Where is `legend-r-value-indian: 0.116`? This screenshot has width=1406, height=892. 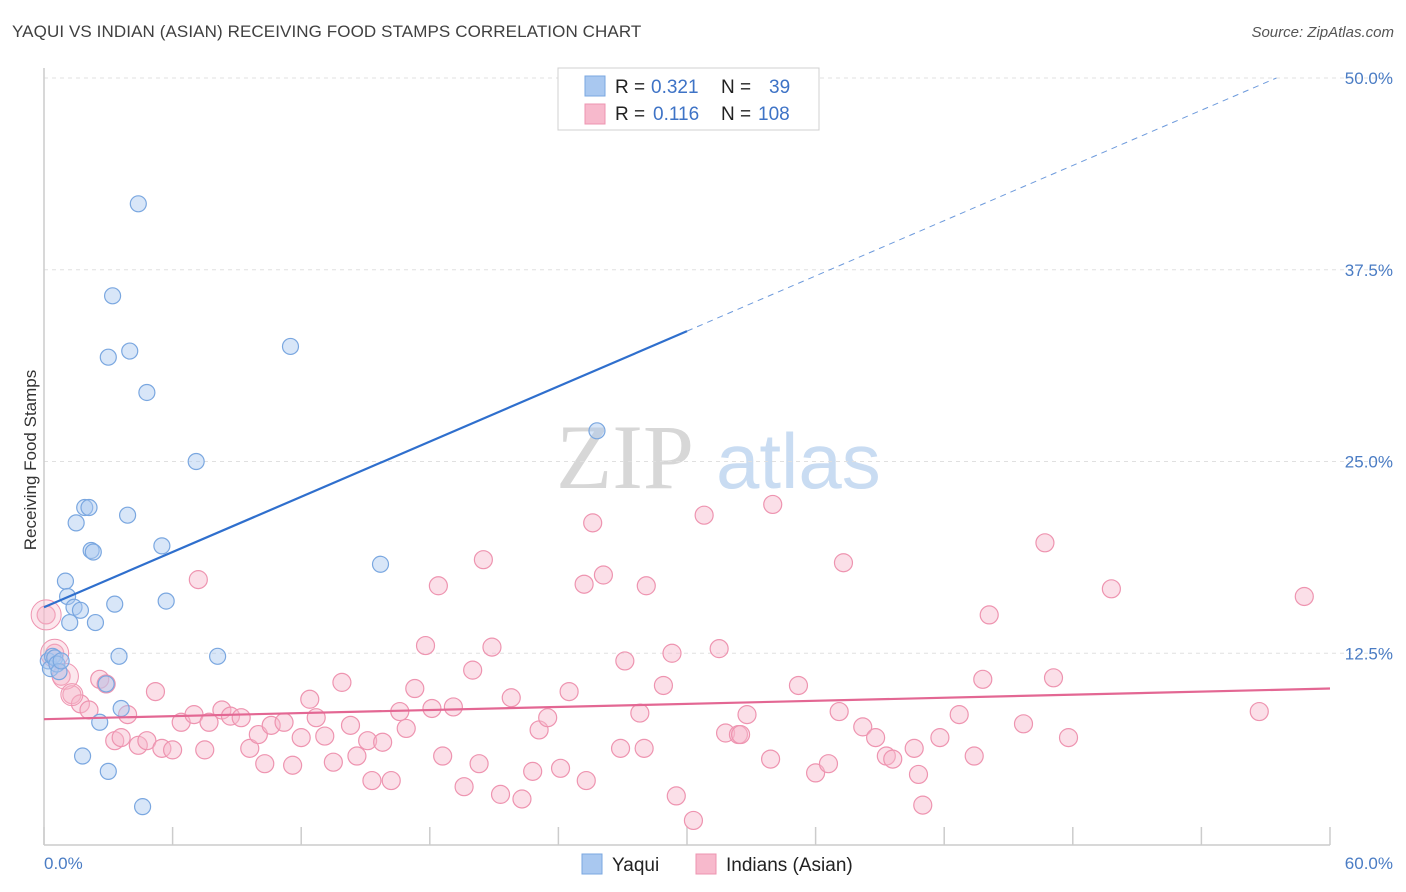
legend-r-value-indian: 0.116 is located at coordinates (676, 114).